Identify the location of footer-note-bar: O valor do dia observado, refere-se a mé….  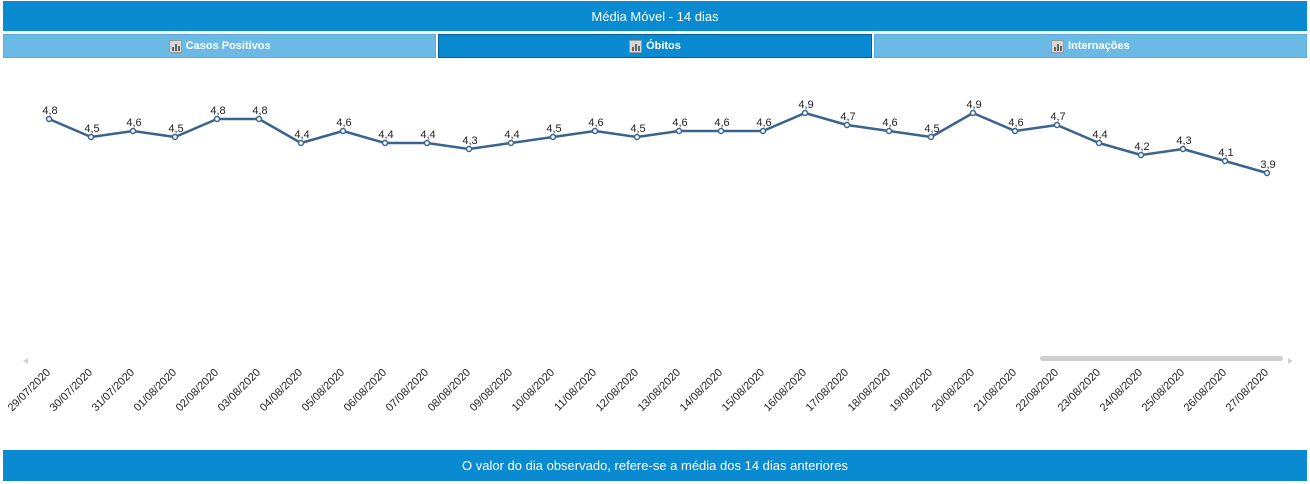
(655, 465).